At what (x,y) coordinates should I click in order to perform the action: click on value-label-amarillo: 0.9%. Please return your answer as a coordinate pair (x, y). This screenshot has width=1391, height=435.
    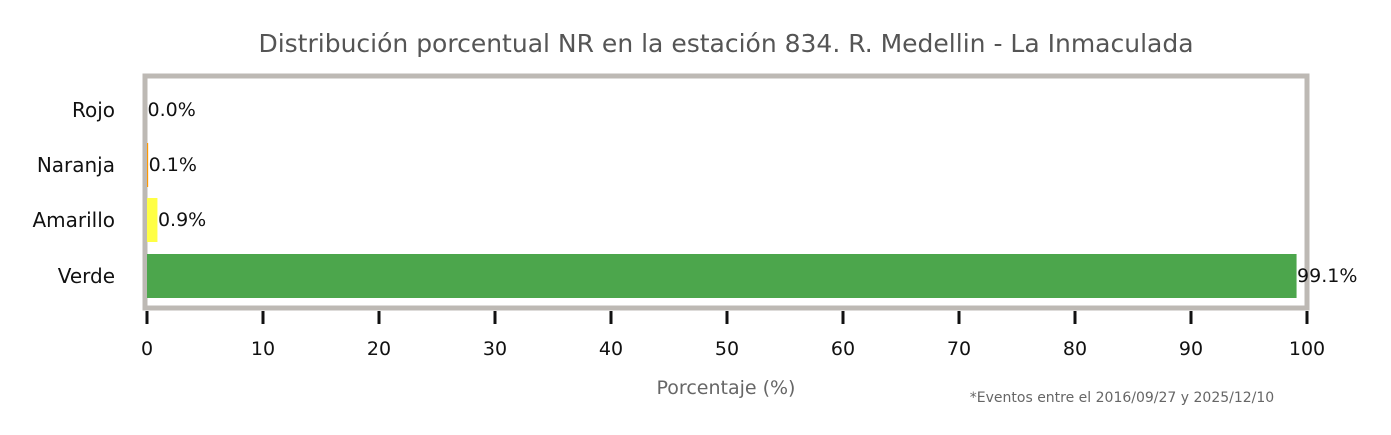
    Looking at the image, I should click on (182, 220).